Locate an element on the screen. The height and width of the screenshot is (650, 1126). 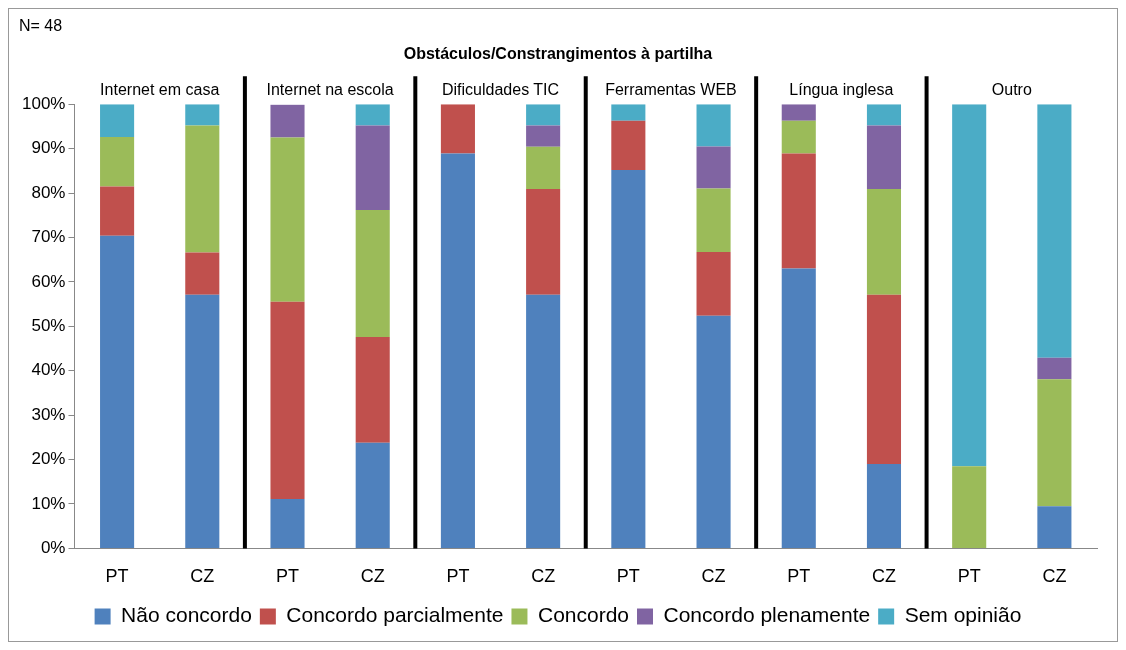
y-tick-label: 30% is located at coordinates (48, 414).